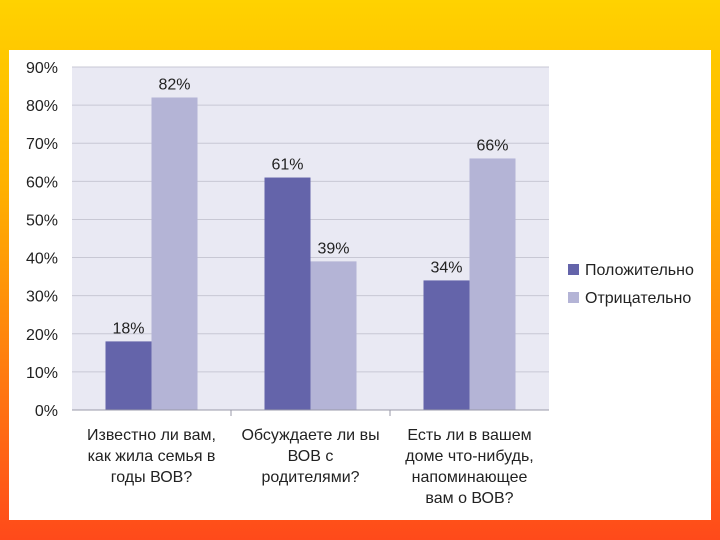 This screenshot has width=720, height=540. I want to click on y-tick-label: 30%, so click(42, 297).